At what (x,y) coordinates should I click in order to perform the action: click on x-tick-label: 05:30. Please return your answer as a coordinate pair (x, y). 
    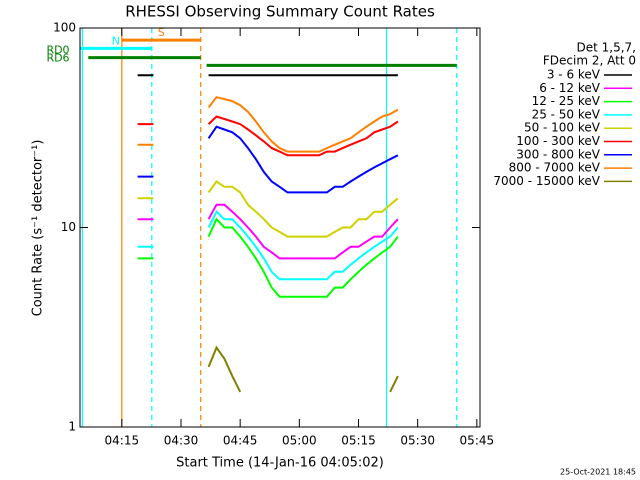
    Looking at the image, I should click on (417, 441).